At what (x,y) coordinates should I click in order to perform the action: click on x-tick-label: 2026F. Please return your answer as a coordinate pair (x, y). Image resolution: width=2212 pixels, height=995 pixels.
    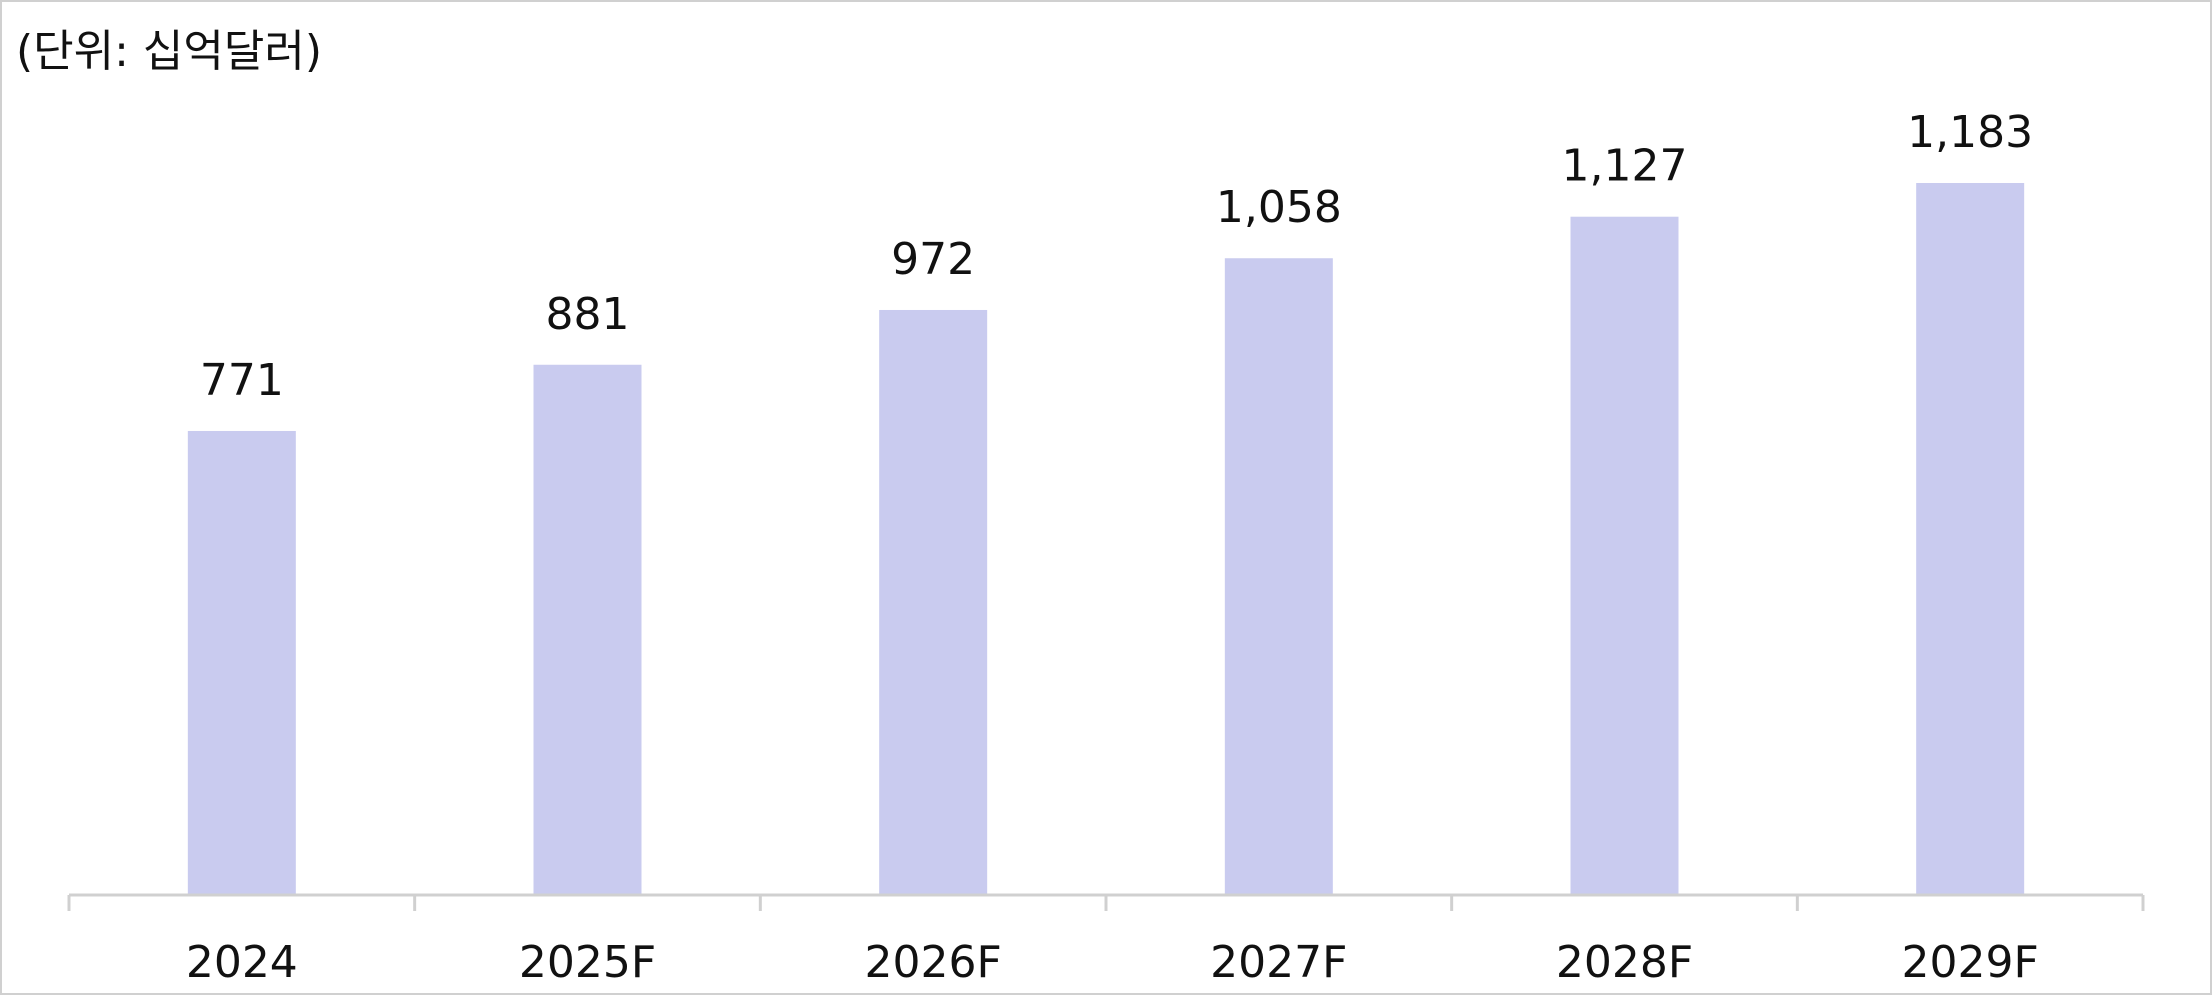
    Looking at the image, I should click on (933, 962).